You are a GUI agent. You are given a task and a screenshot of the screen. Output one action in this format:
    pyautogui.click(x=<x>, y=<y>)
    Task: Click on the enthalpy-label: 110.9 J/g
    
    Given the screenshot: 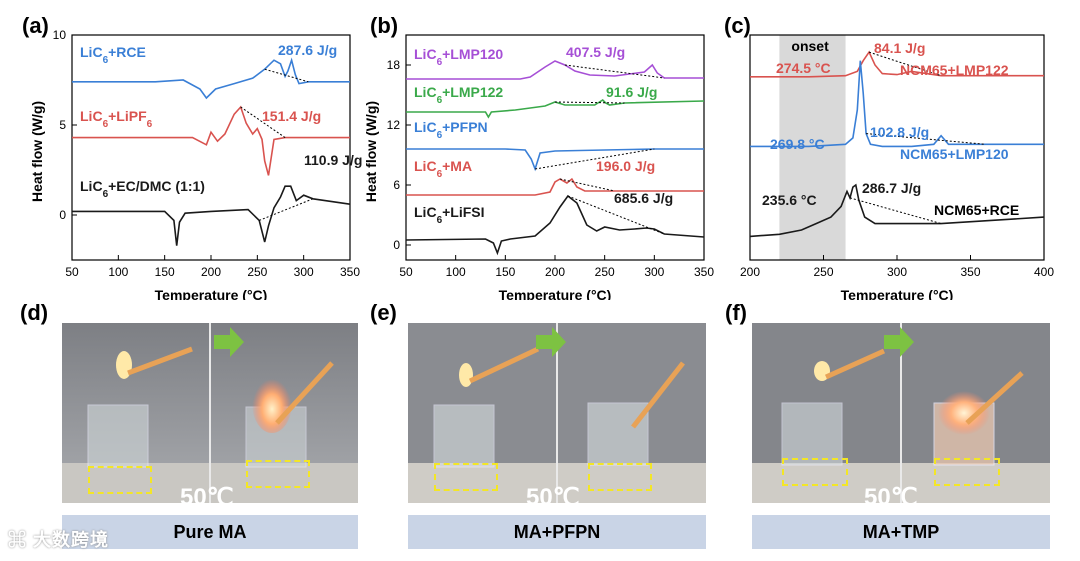 What is the action you would take?
    pyautogui.click(x=333, y=160)
    